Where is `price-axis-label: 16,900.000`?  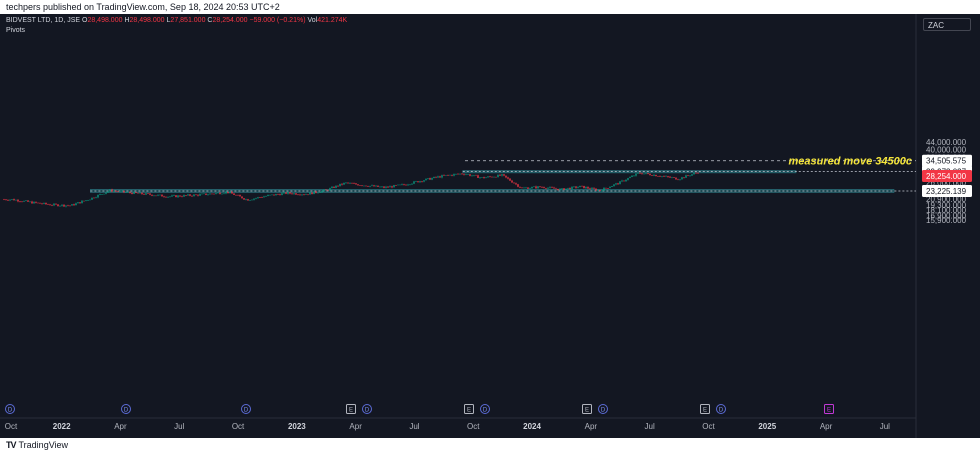
price-axis-label: 16,900.000 is located at coordinates (946, 215).